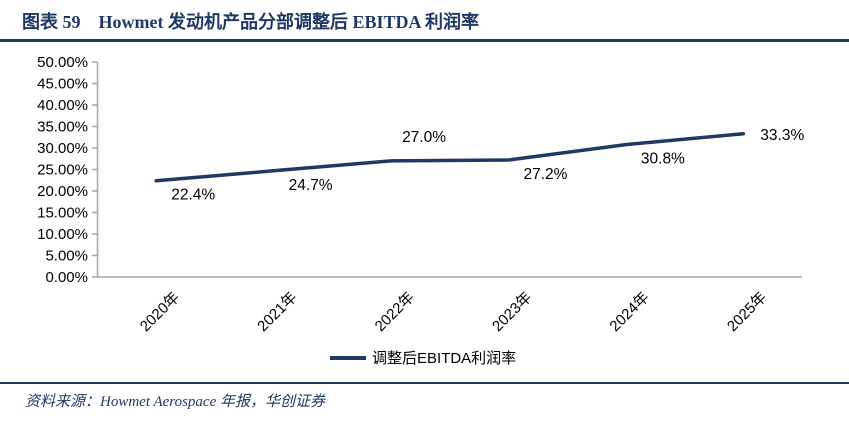  What do you see at coordinates (424, 383) in the screenshot?
I see `footer-divider` at bounding box center [424, 383].